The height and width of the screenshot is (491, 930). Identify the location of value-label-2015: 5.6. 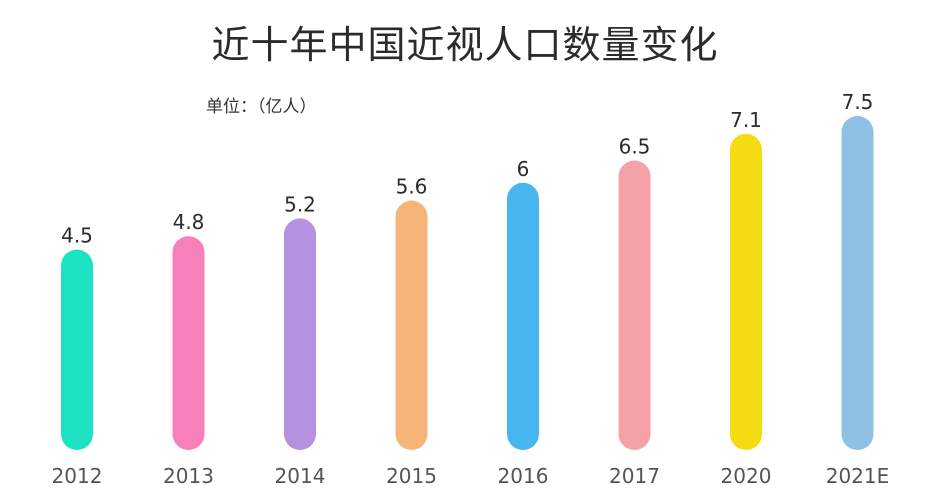
(412, 187).